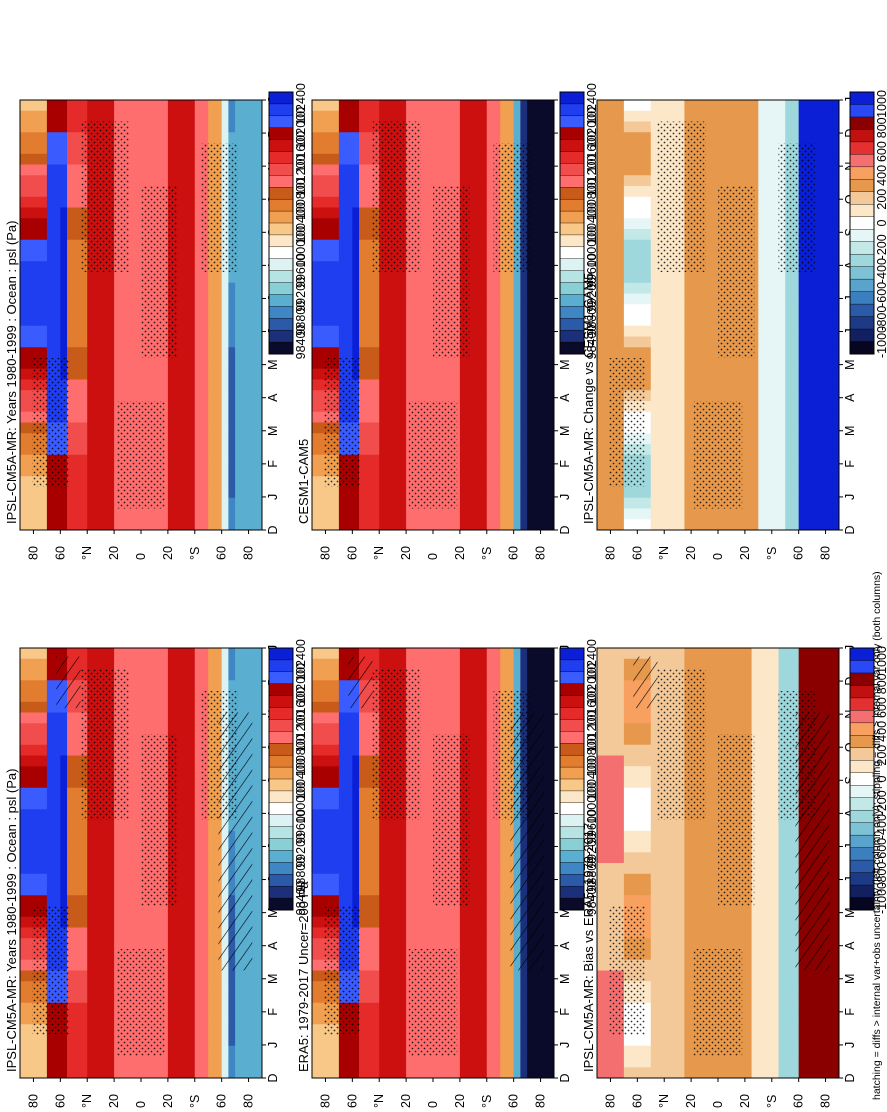 This screenshot has height=1112, width=887. I want to click on colorbar-frame, so click(572, 779).